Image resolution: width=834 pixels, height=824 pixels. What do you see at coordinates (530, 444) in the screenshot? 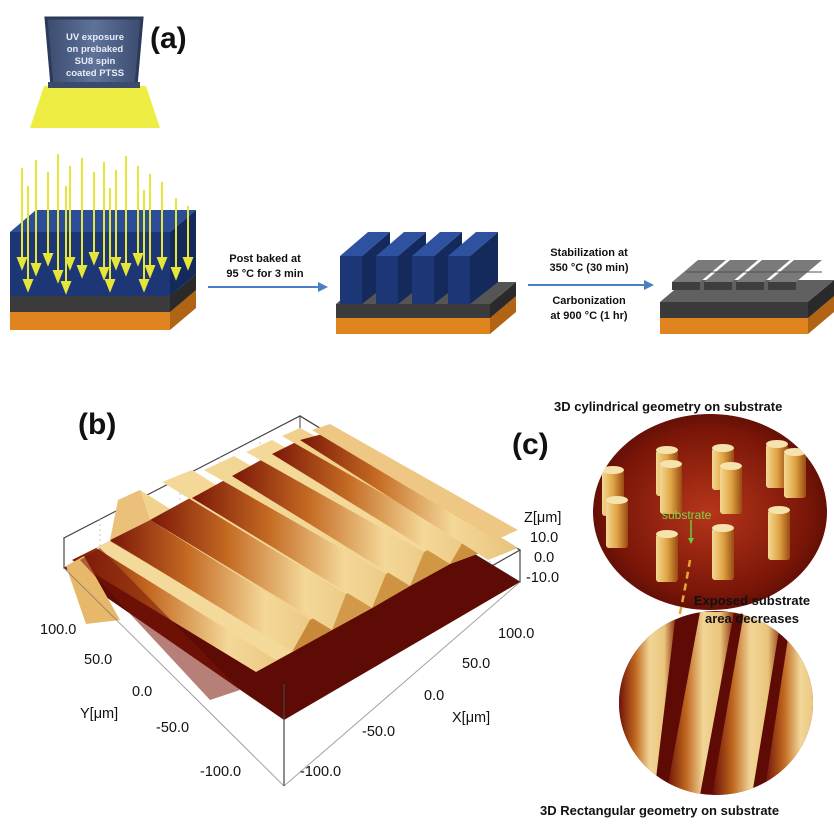
I see `panel-c-label: (c)` at bounding box center [530, 444].